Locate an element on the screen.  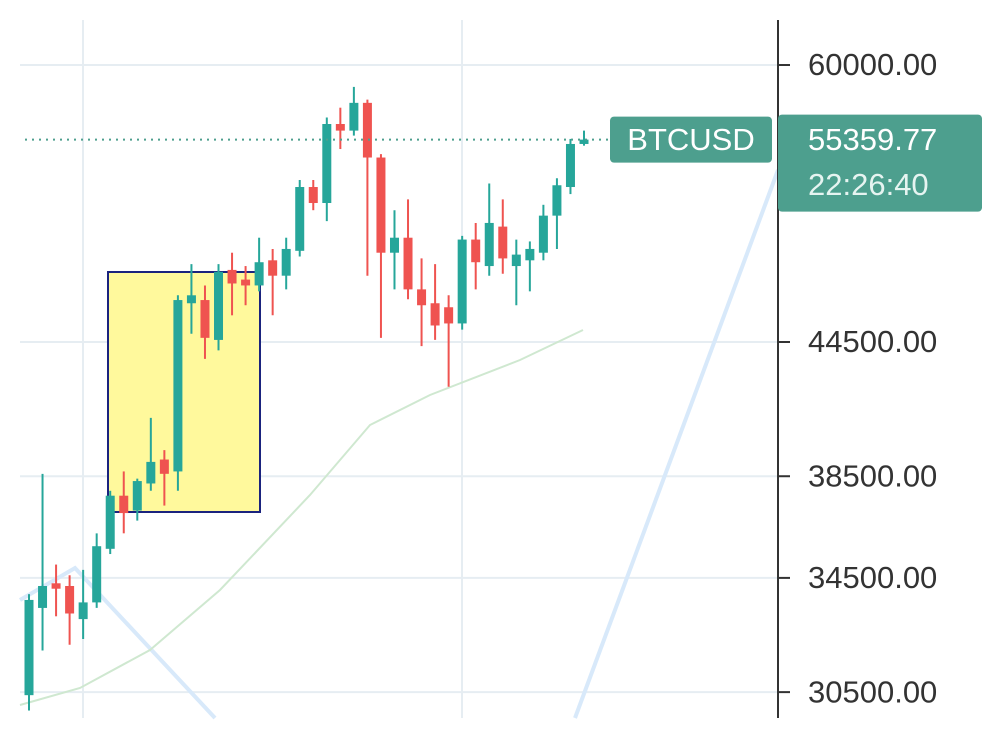
symbol-label-box is located at coordinates (691, 139).